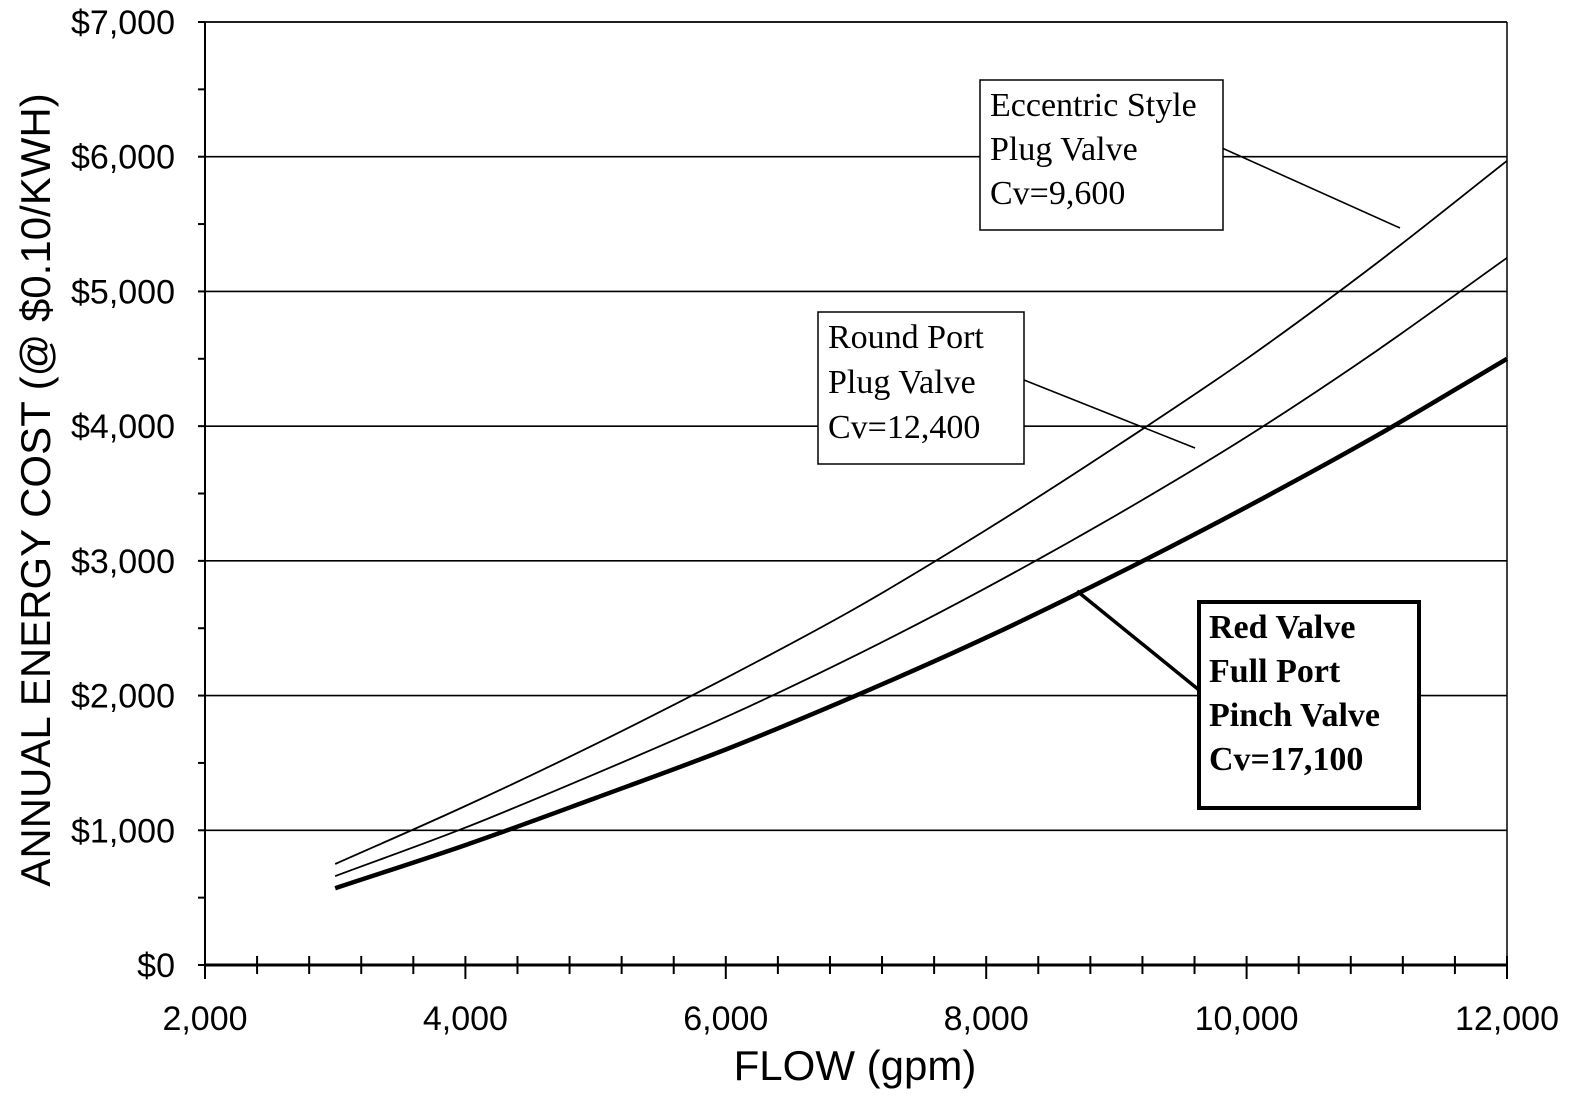 This screenshot has height=1109, width=1591. What do you see at coordinates (906, 337) in the screenshot?
I see `annotation-text: Round Port` at bounding box center [906, 337].